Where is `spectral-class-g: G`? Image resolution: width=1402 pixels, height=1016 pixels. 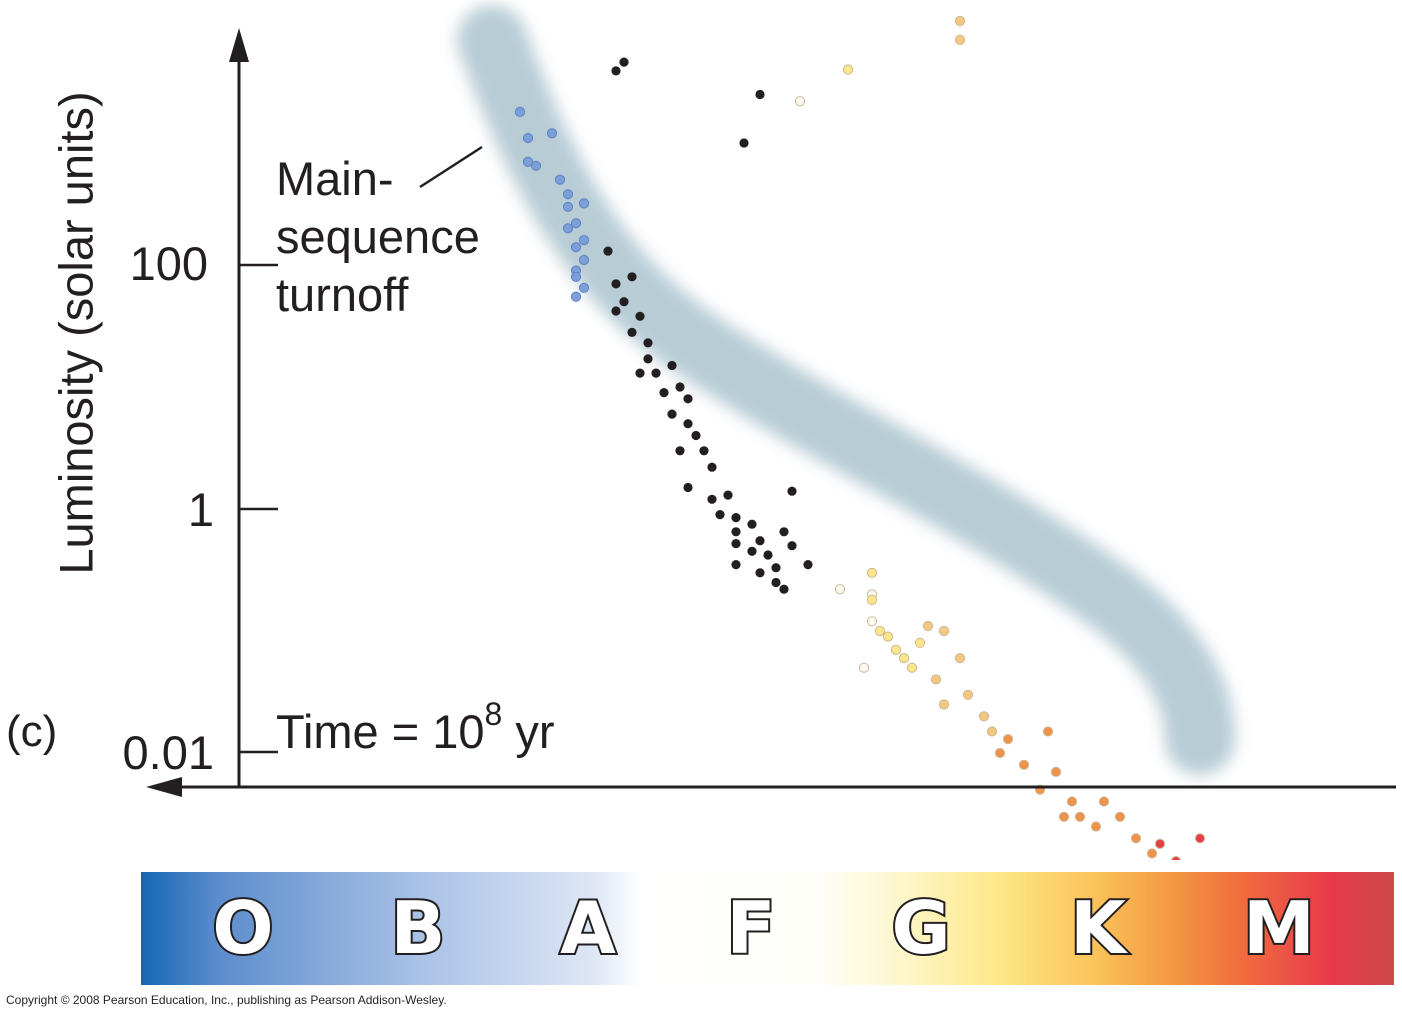 spectral-class-g: G is located at coordinates (920, 928).